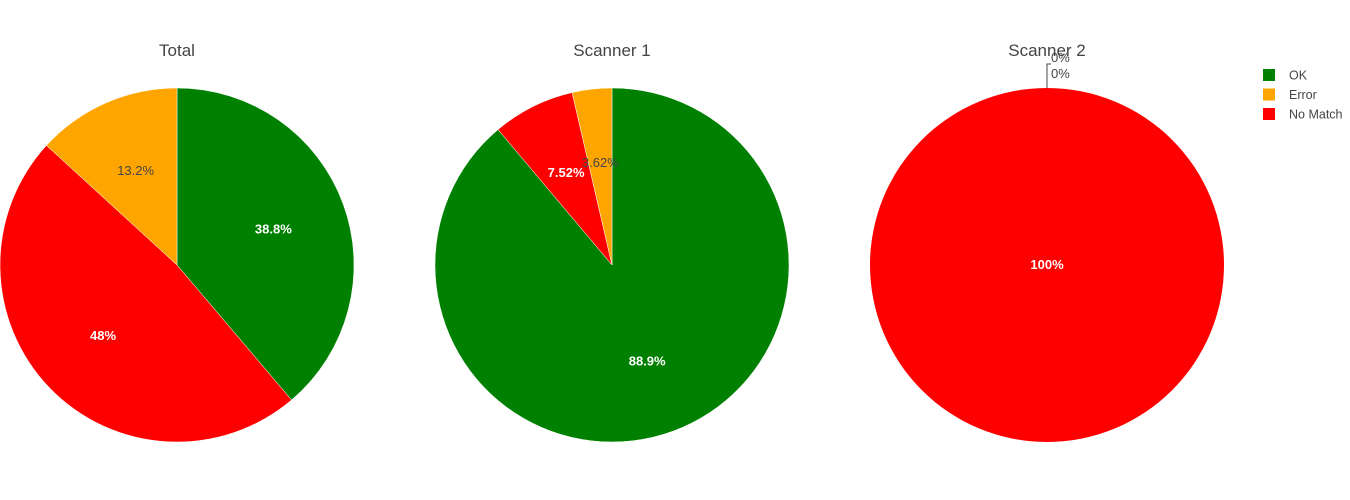  I want to click on legend-label: Error, so click(1303, 95).